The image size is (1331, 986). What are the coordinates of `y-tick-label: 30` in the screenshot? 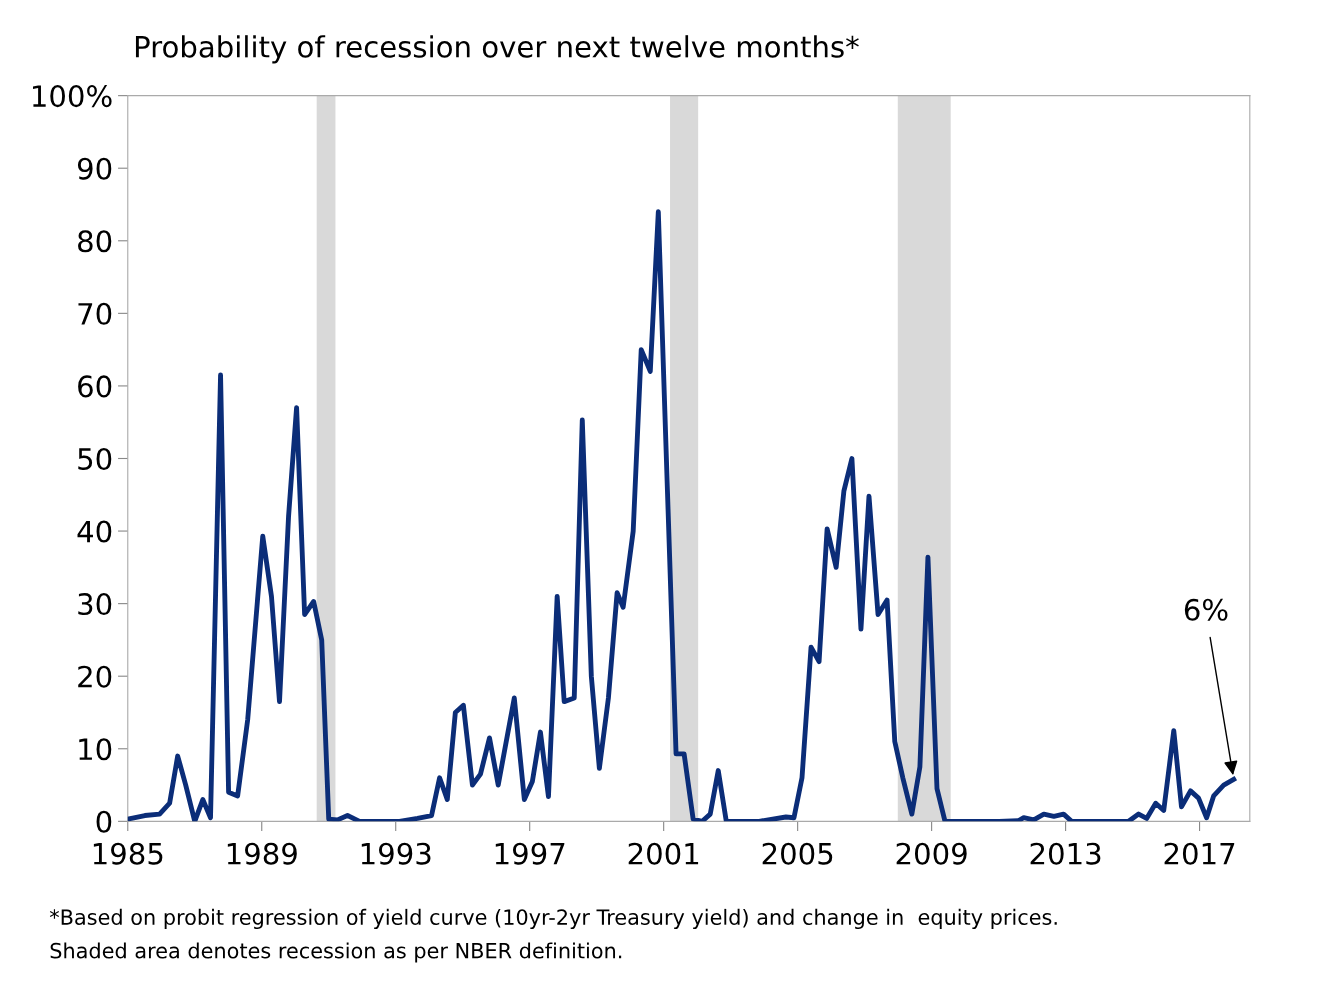 It's located at (95, 604).